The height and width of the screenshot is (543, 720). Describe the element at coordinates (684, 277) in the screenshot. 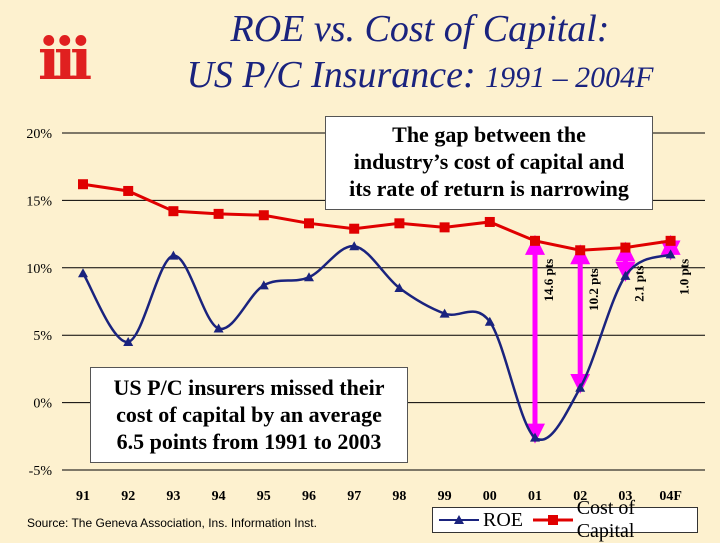

I see `gap-label: 1.0 pts` at that location.